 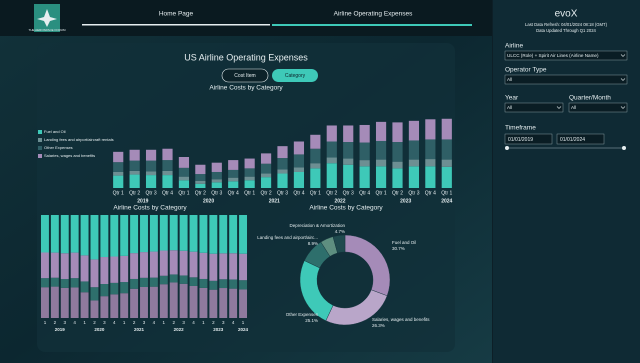 I want to click on tab-underline, so click(x=176, y=25).